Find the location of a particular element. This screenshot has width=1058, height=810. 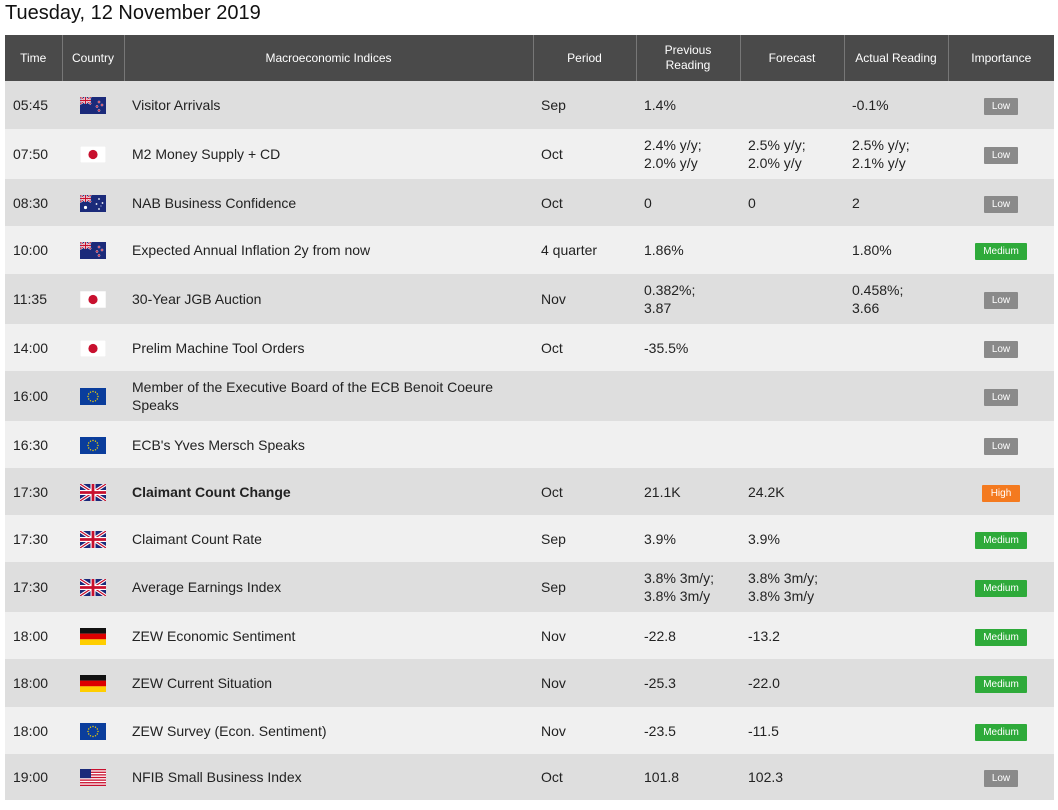

previous-reading-line: 101.8 is located at coordinates (662, 777).